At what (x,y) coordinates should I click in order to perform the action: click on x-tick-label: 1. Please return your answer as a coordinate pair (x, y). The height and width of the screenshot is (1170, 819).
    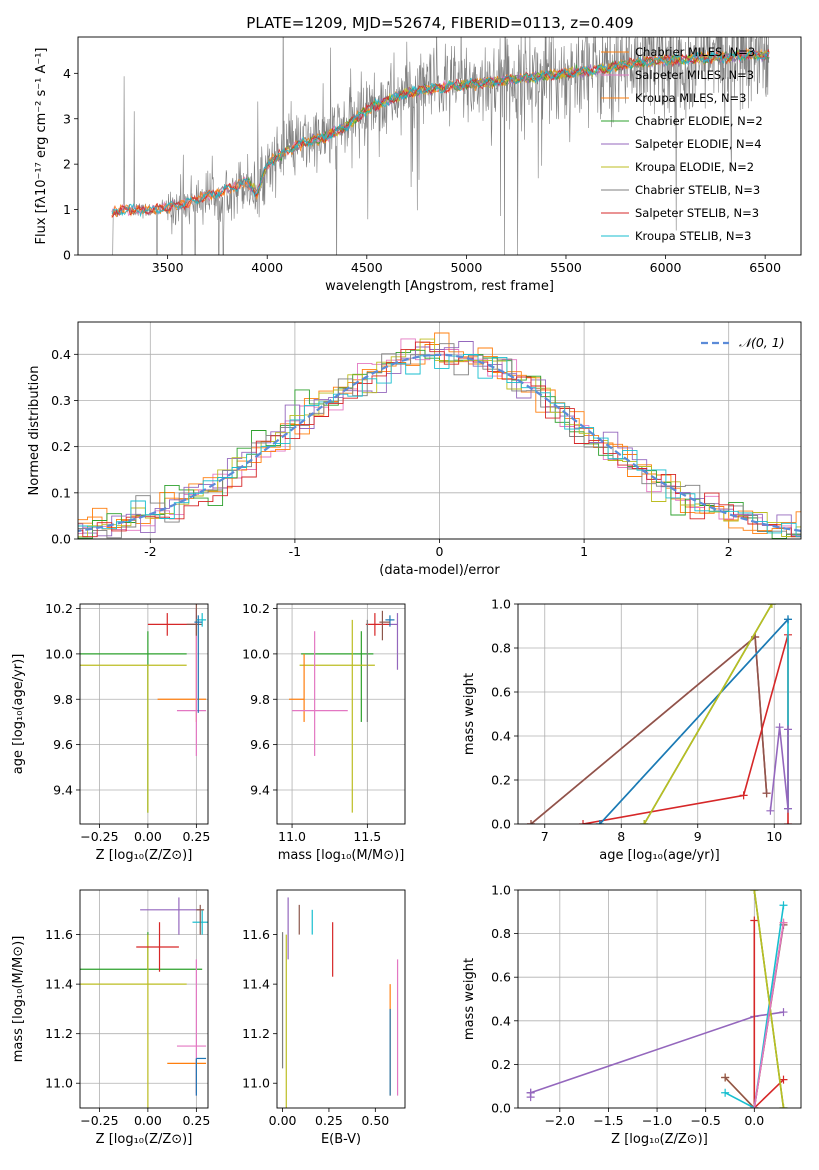
    Looking at the image, I should click on (584, 551).